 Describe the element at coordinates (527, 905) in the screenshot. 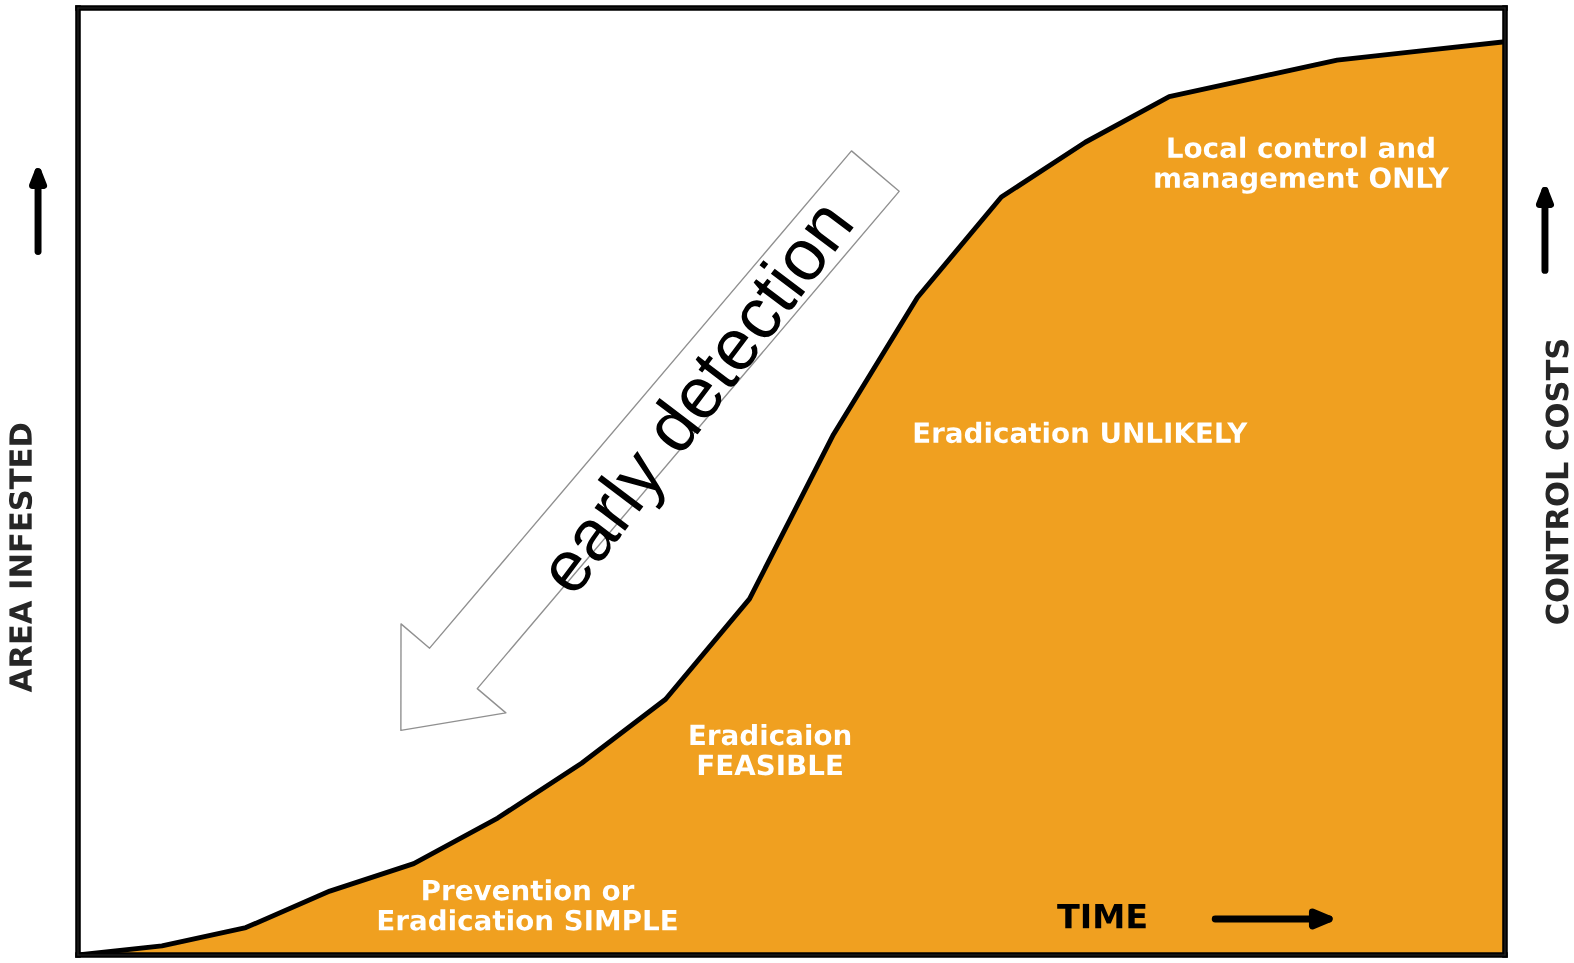

I see `annotation: Prevention or Eradication SIMPLE` at that location.